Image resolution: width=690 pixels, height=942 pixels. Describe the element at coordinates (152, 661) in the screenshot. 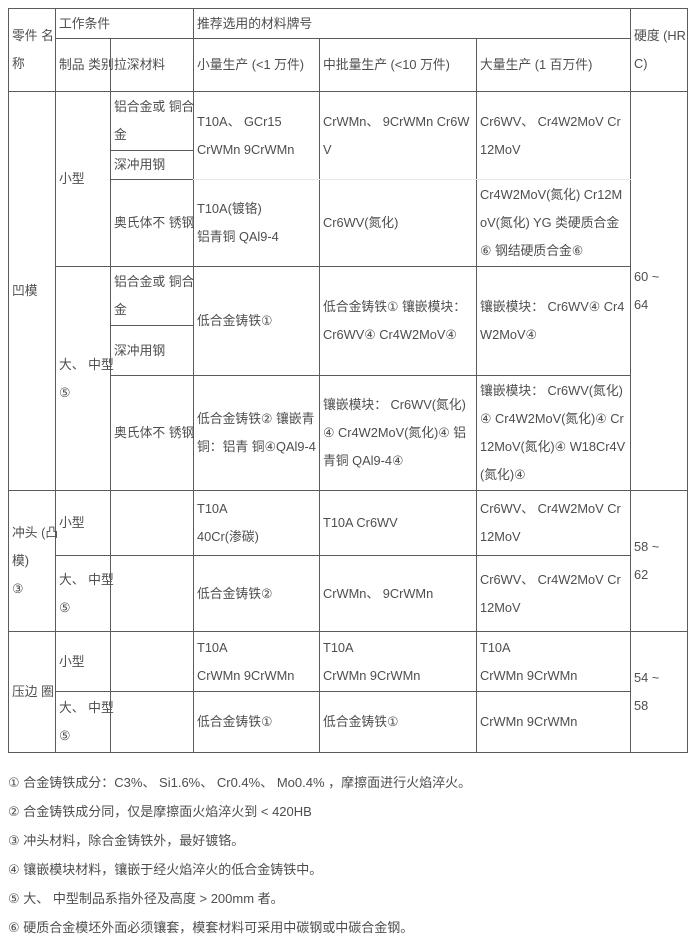

I see `ring-small-material-empty-cell` at that location.